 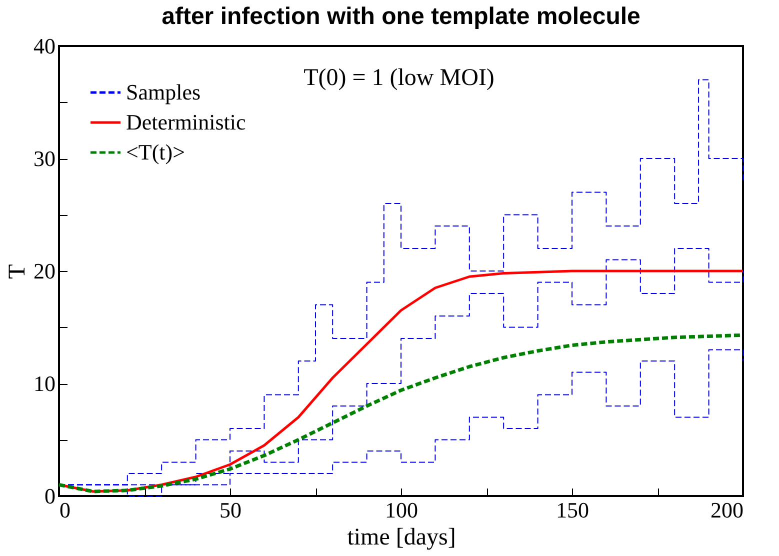 I want to click on y-axis-title: T, so click(x=17, y=271).